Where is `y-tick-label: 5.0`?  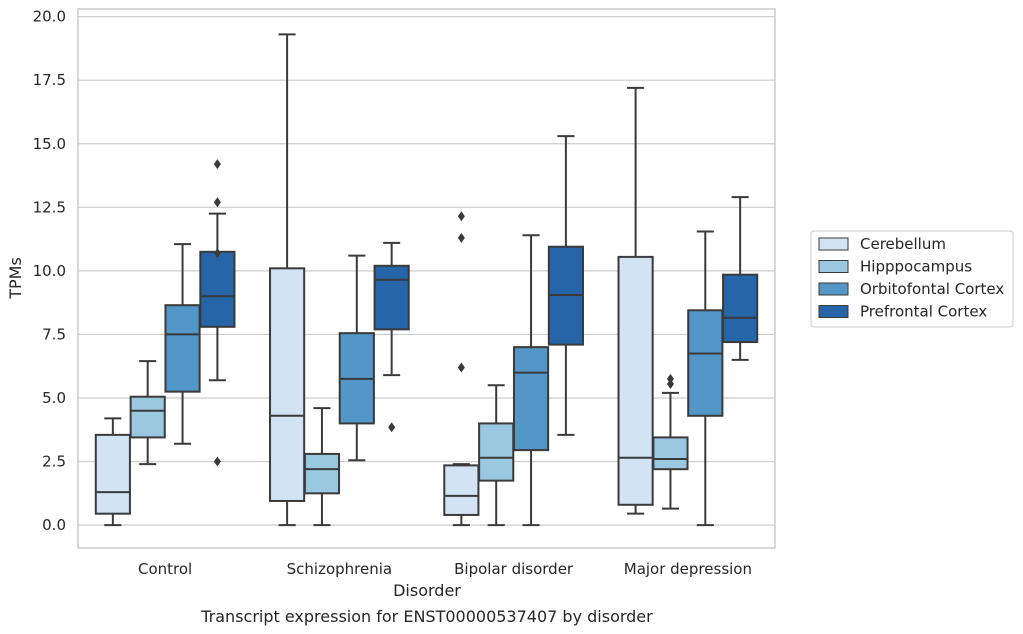
y-tick-label: 5.0 is located at coordinates (54, 398).